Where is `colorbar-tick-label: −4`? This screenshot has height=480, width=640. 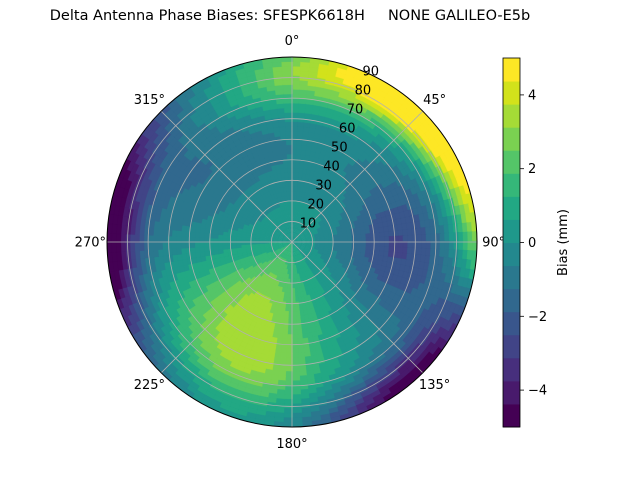 colorbar-tick-label: −4 is located at coordinates (537, 391).